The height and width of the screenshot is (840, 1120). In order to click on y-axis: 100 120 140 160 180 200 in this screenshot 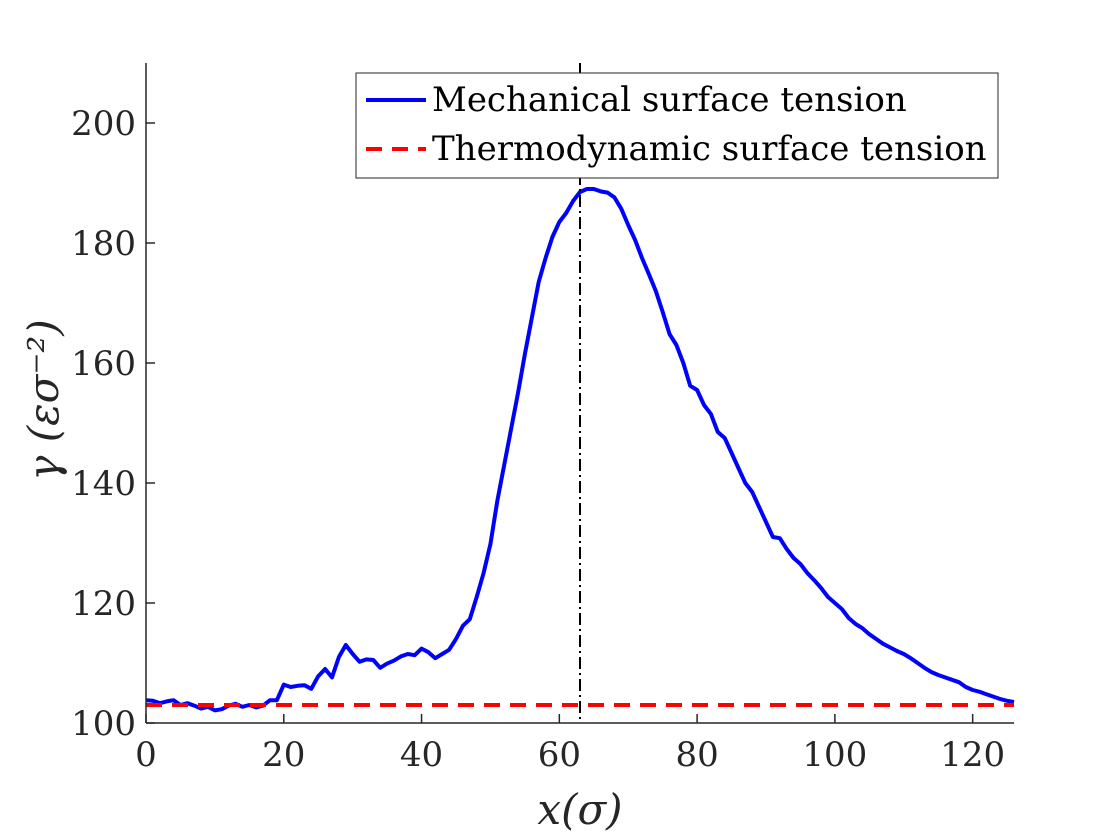, I will do `click(113, 403)`.